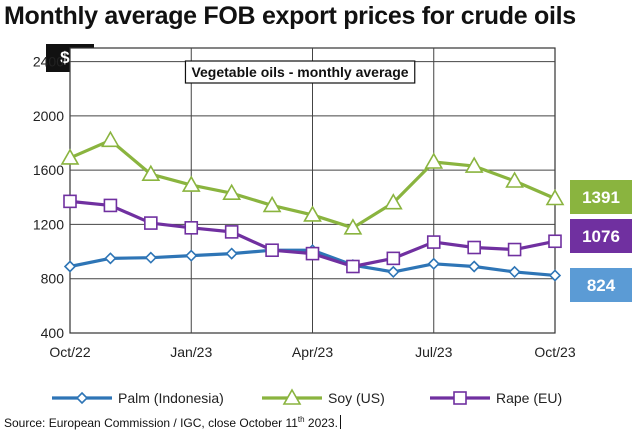 The width and height of the screenshot is (640, 437). Describe the element at coordinates (312, 352) in the screenshot. I see `x-tick-label: Apr/23` at that location.